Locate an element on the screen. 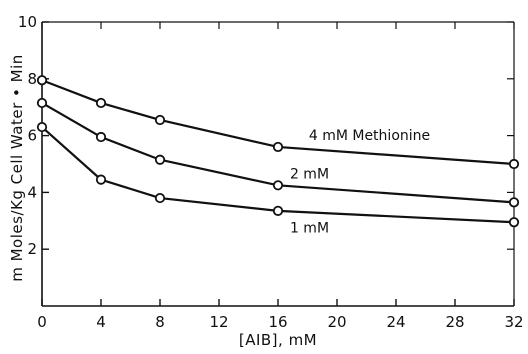 Image resolution: width=528 pixels, height=354 pixels. y-tick-label: 10 is located at coordinates (27, 22).